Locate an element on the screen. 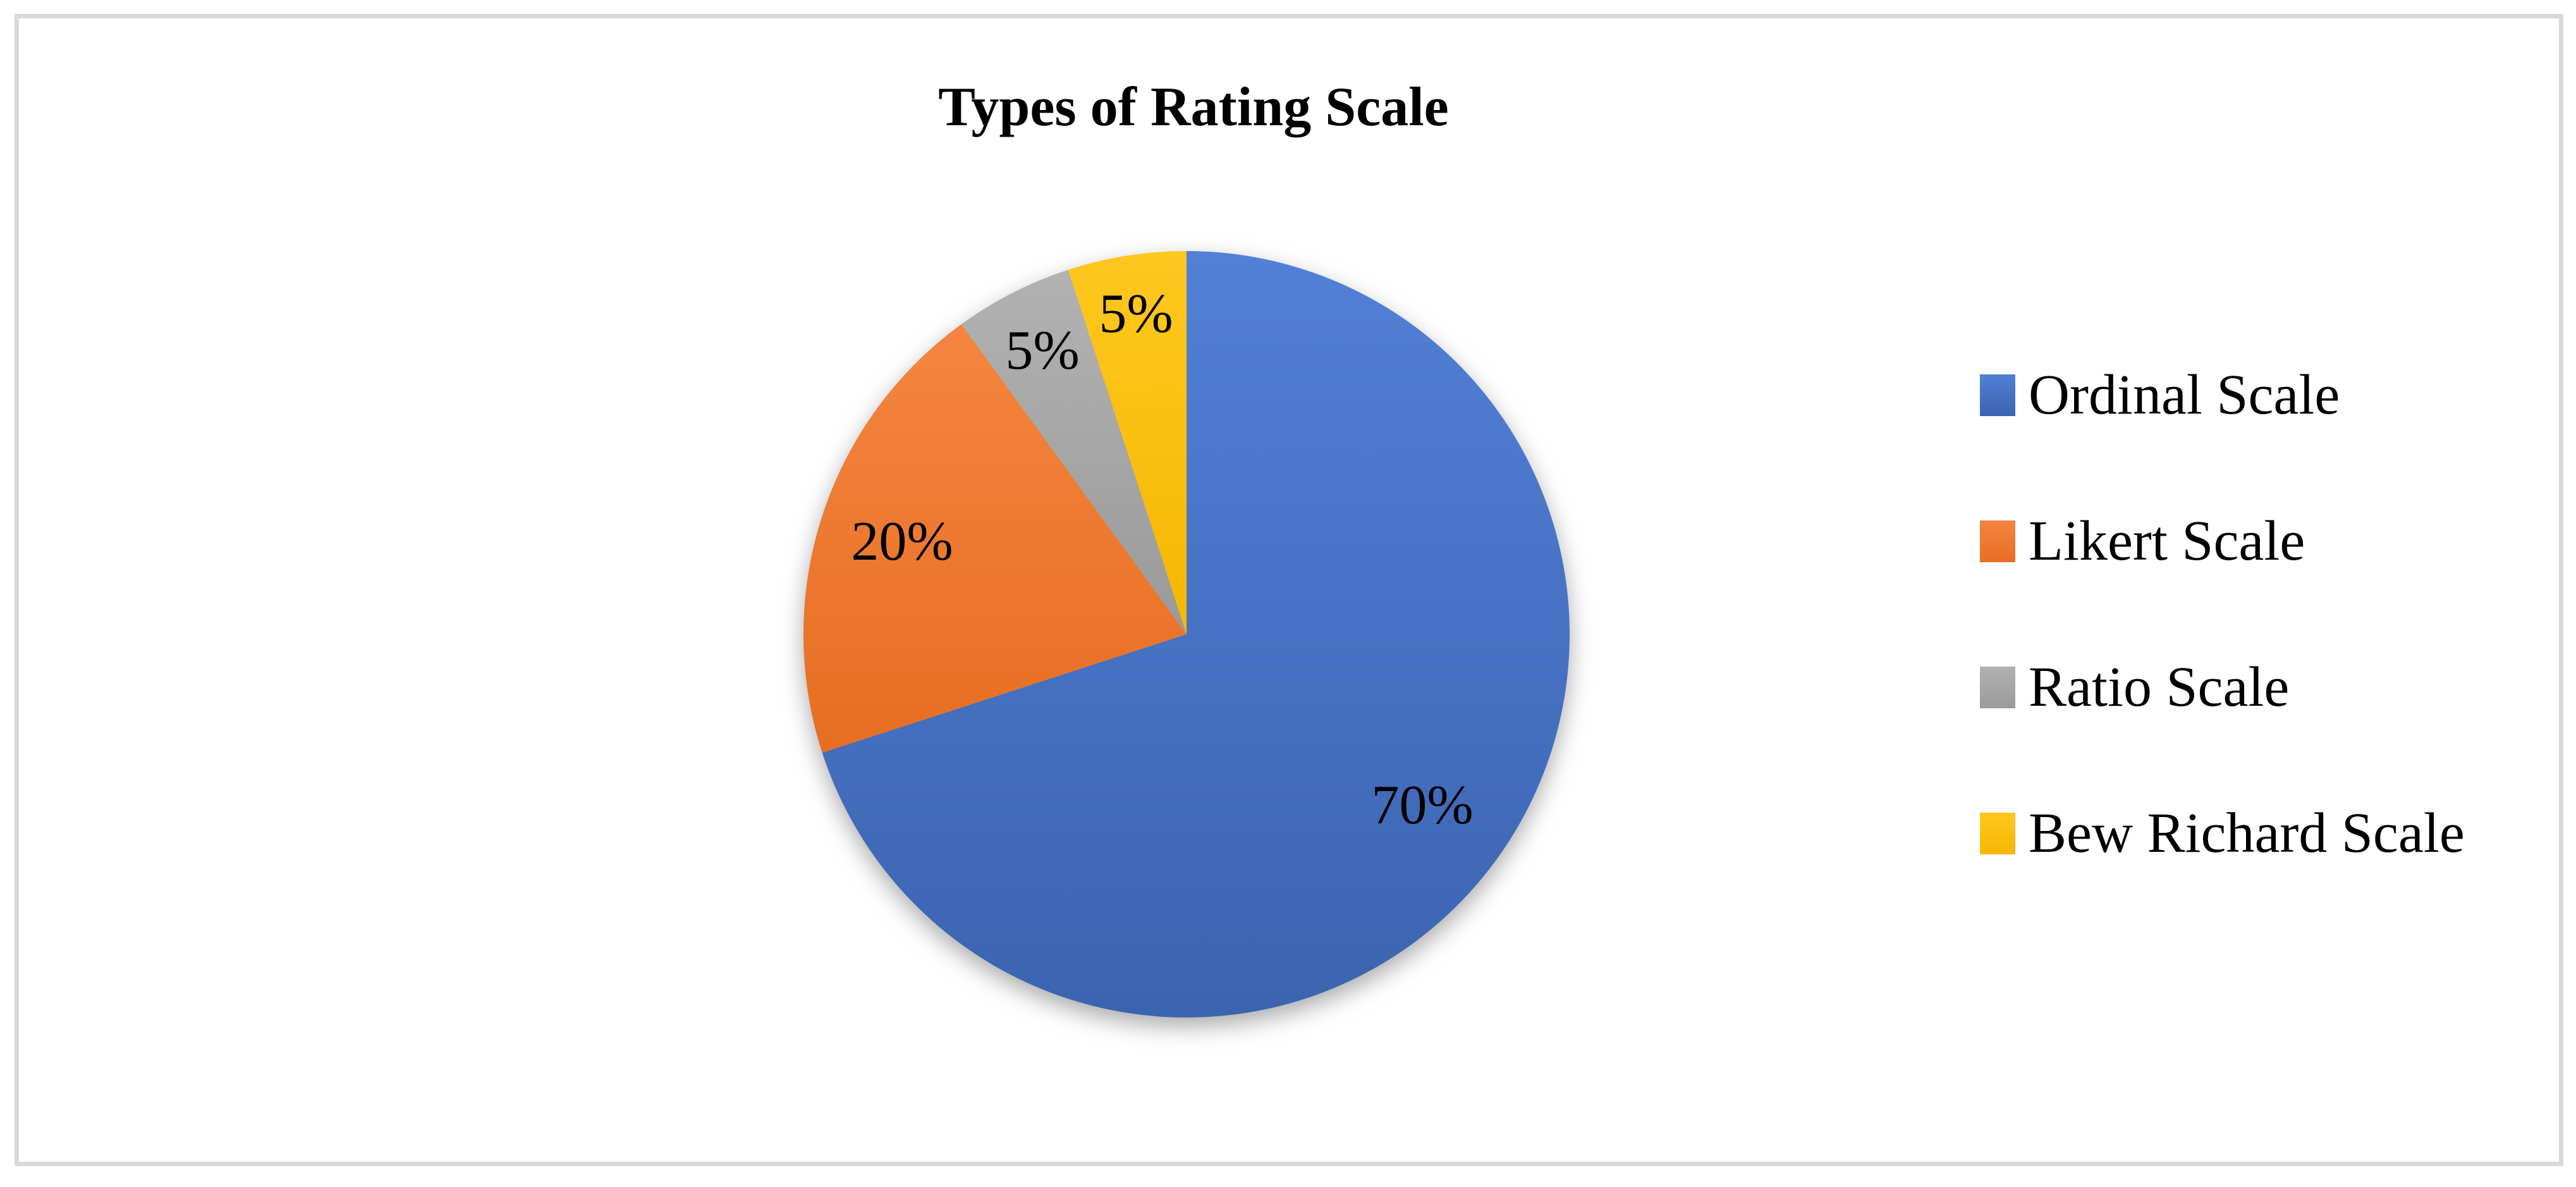 Image resolution: width=2576 pixels, height=1187 pixels. slice-label-bew-richard-scale: 5% is located at coordinates (1136, 314).